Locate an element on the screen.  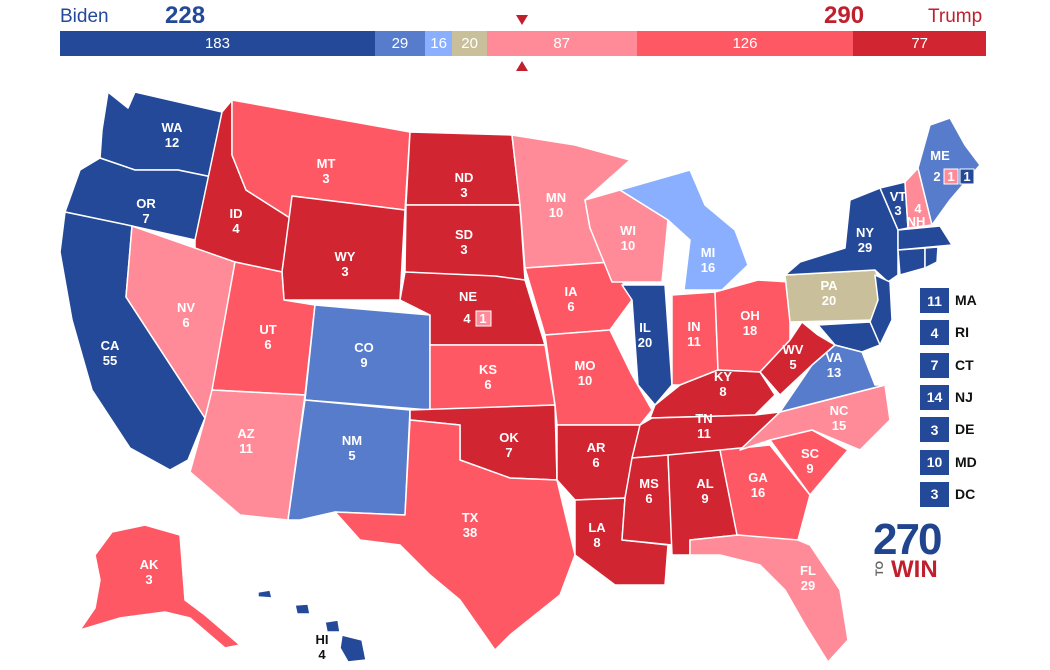
state-label-TN: TN is located at coordinates (703, 418).